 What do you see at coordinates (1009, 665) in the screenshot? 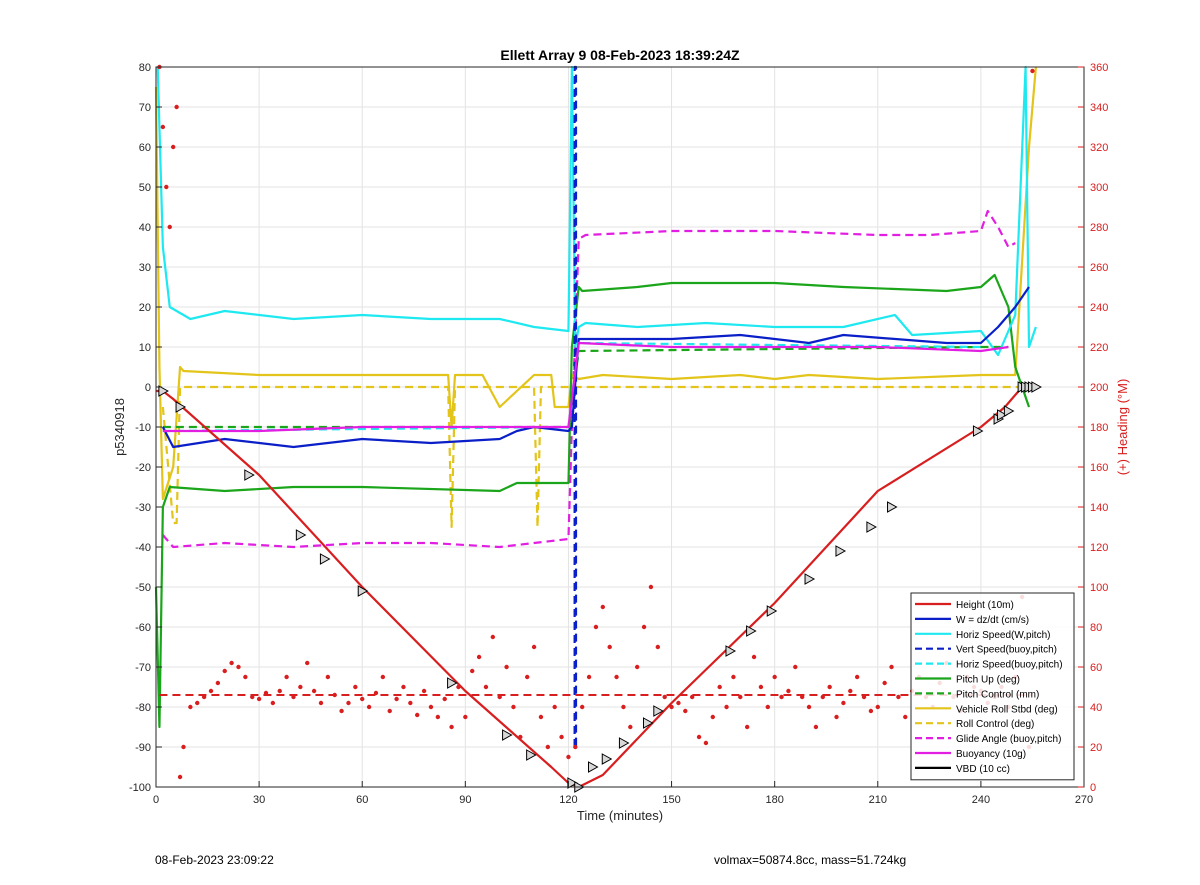
I see `legend-label-horiz-speed-buoy-pitch: Horiz Speed(buoy,pitch)` at bounding box center [1009, 665].